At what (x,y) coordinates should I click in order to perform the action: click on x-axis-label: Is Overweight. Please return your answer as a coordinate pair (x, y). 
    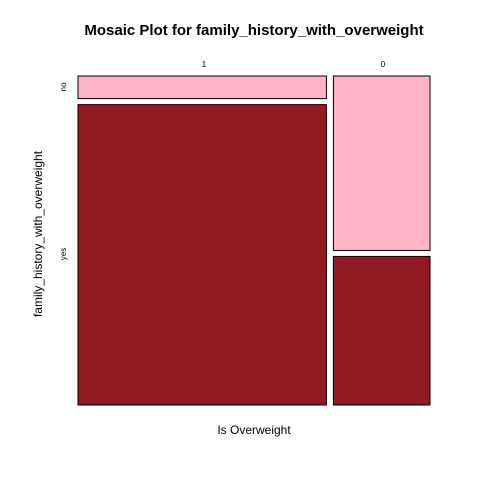
    Looking at the image, I should click on (254, 430).